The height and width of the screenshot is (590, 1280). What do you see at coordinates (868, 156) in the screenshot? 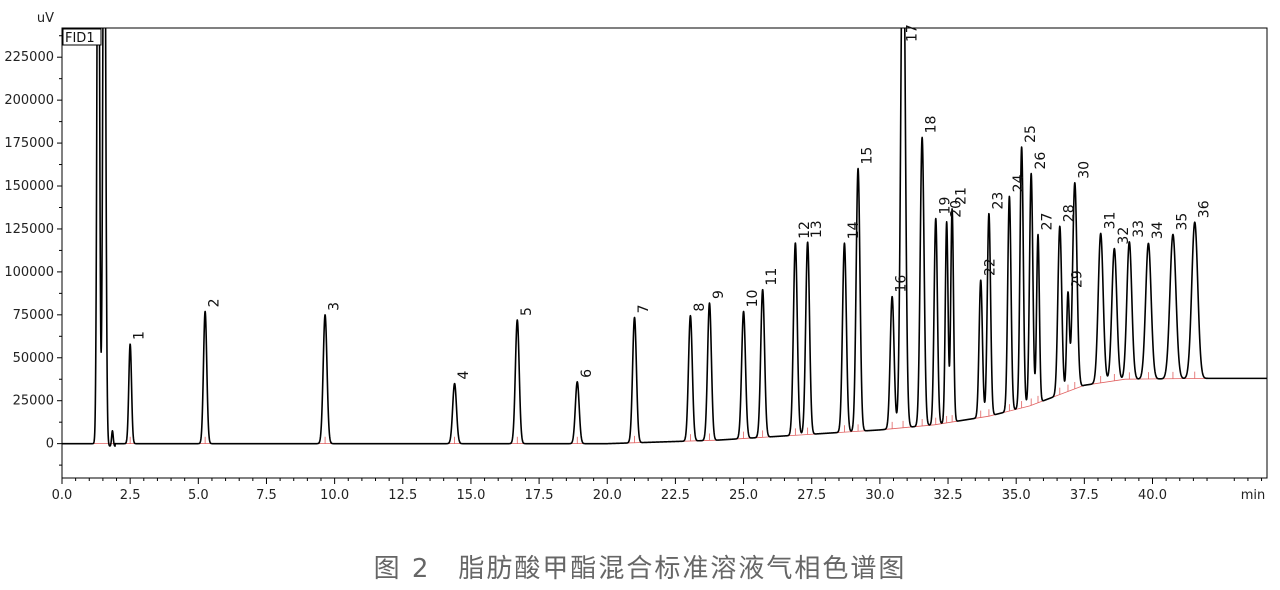
I see `peak-label-15: 15` at bounding box center [868, 156].